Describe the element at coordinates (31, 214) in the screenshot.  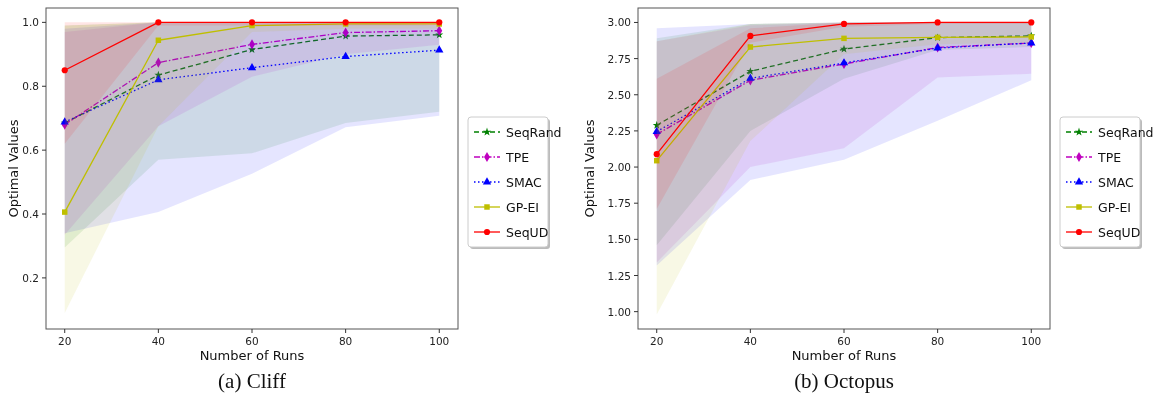
I see `y-tick-label: 0.4` at that location.